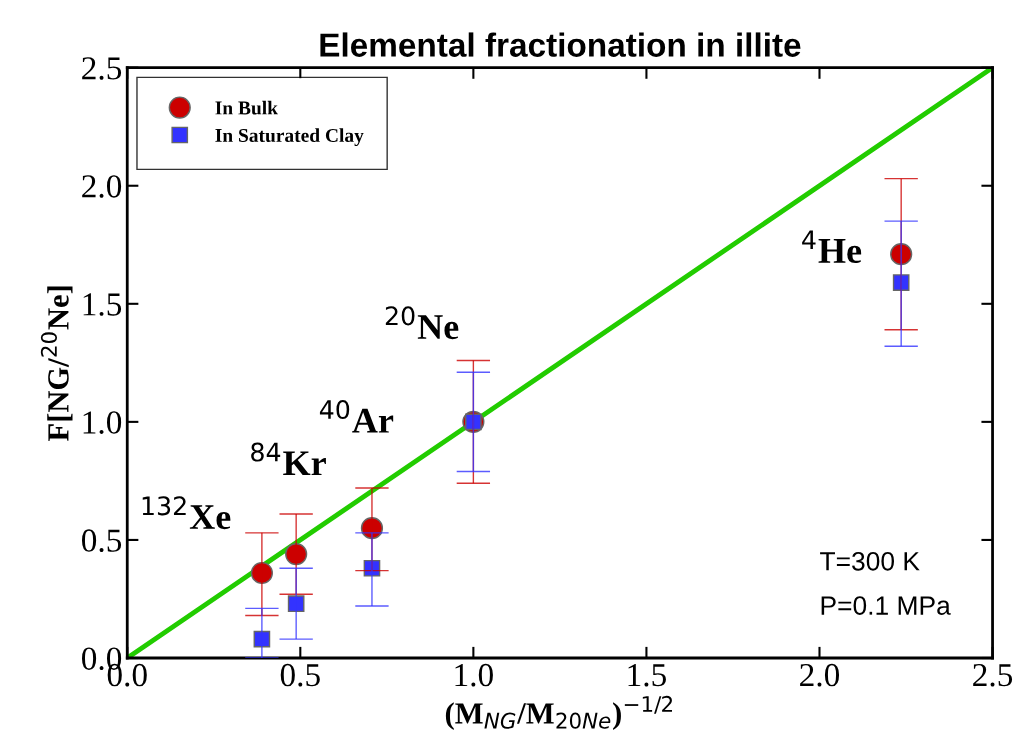  Describe the element at coordinates (558, 712) in the screenshot. I see `x-axis-title: (M$_{NG}$/M$_{20Ne}$)$^{−1/2}$` at that location.